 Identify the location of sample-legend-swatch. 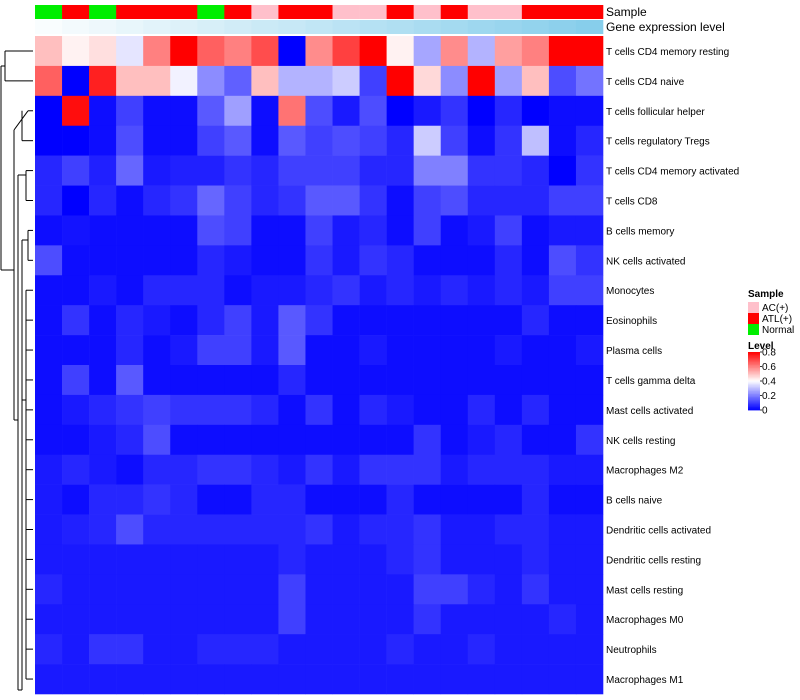
(753, 329).